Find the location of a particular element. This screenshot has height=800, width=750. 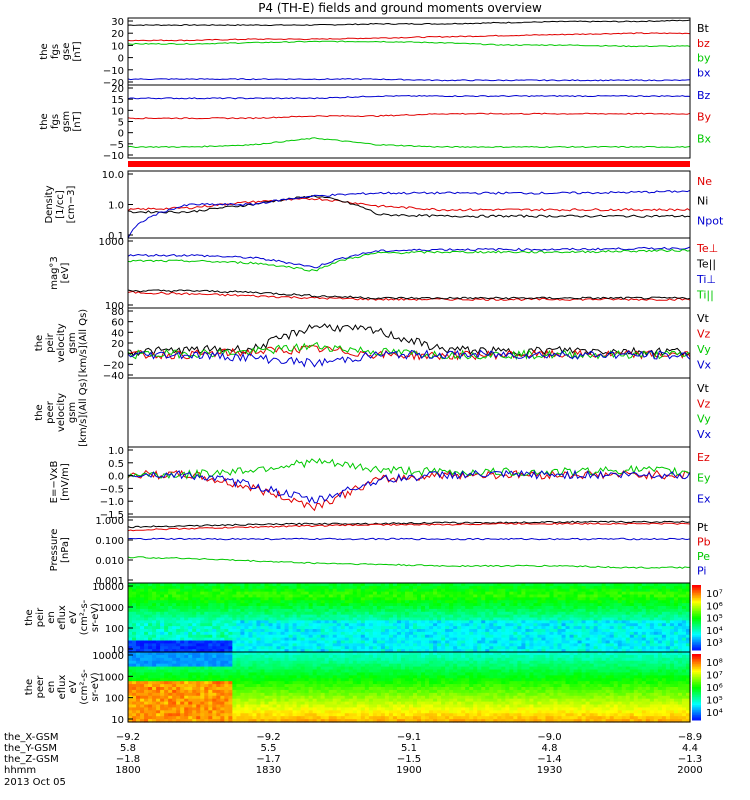

series-line-Bz is located at coordinates (409, 97).